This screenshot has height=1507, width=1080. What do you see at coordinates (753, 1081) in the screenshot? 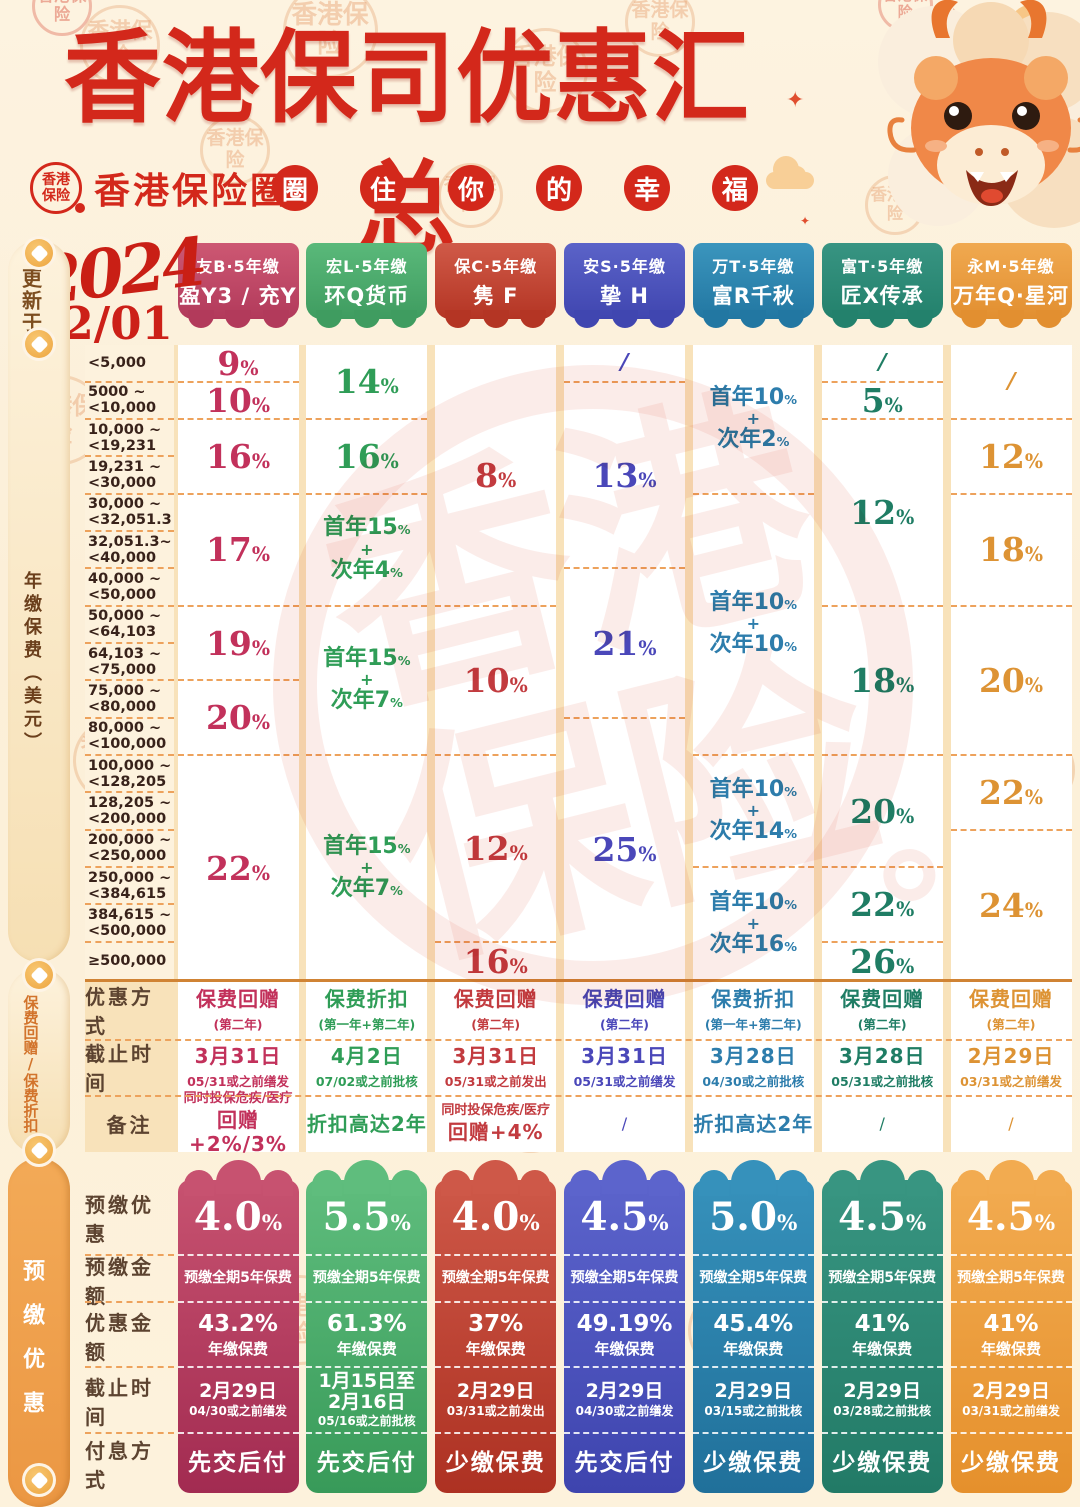
I see `deadline-sub: 04/30或之前批核` at bounding box center [753, 1081].